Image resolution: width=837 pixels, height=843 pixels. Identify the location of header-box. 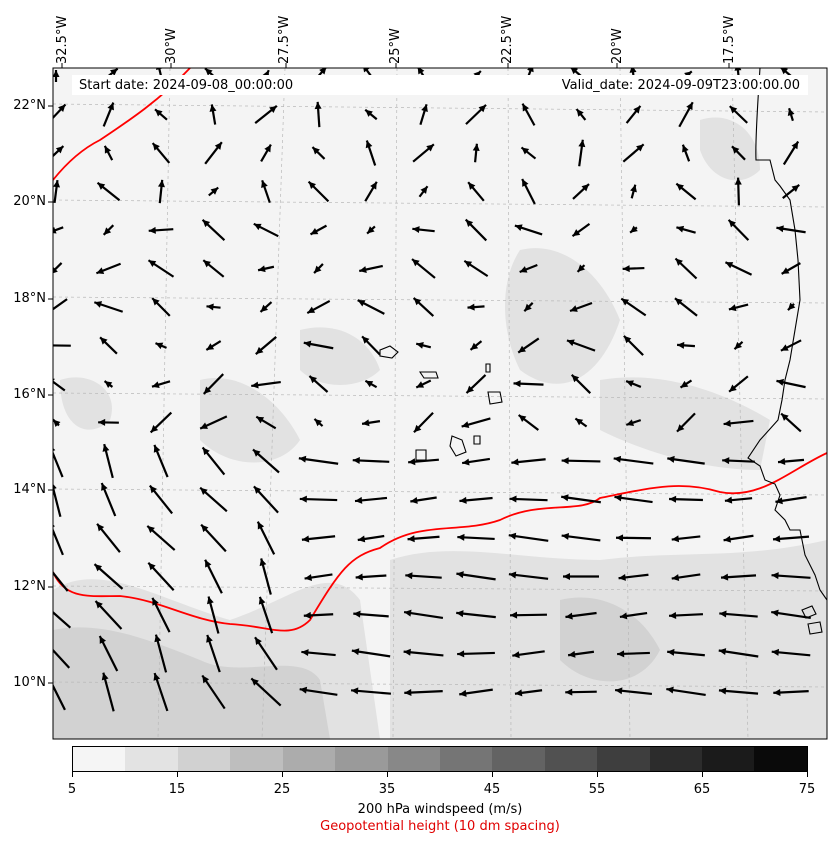
(440, 85).